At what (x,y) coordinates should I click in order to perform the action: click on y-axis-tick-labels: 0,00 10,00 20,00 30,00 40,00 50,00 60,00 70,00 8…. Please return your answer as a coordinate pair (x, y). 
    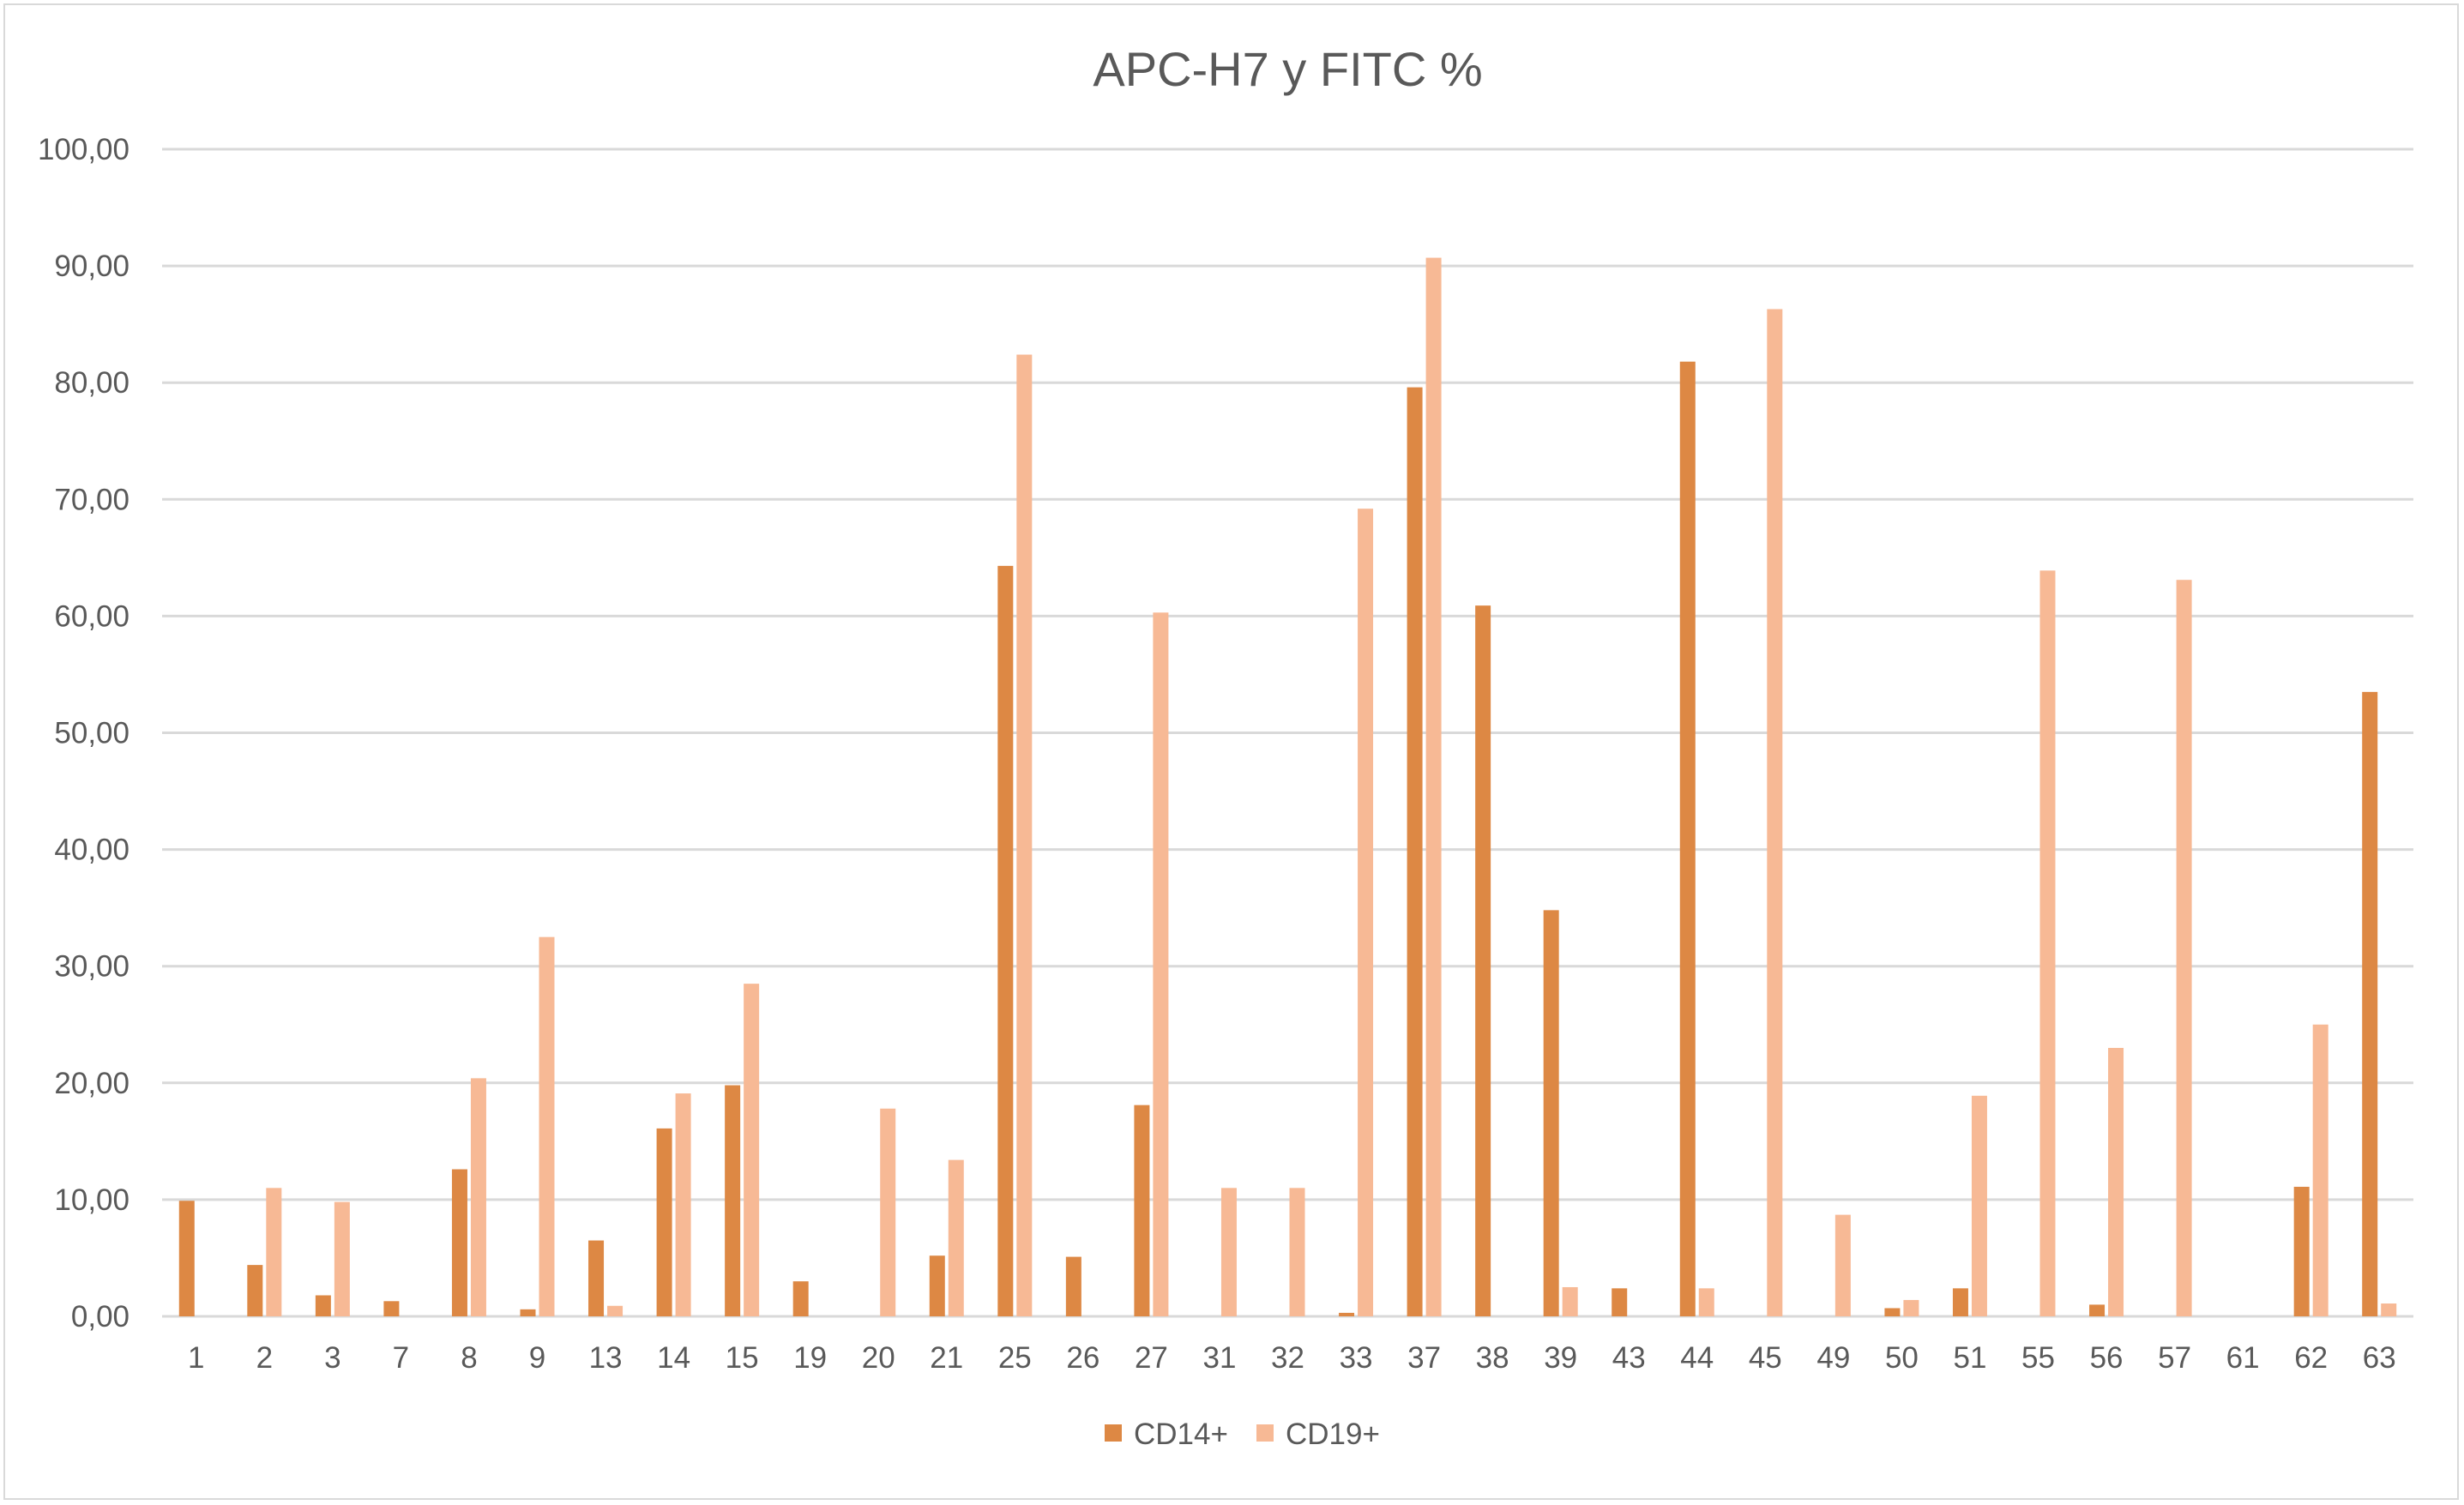
    Looking at the image, I should click on (84, 733).